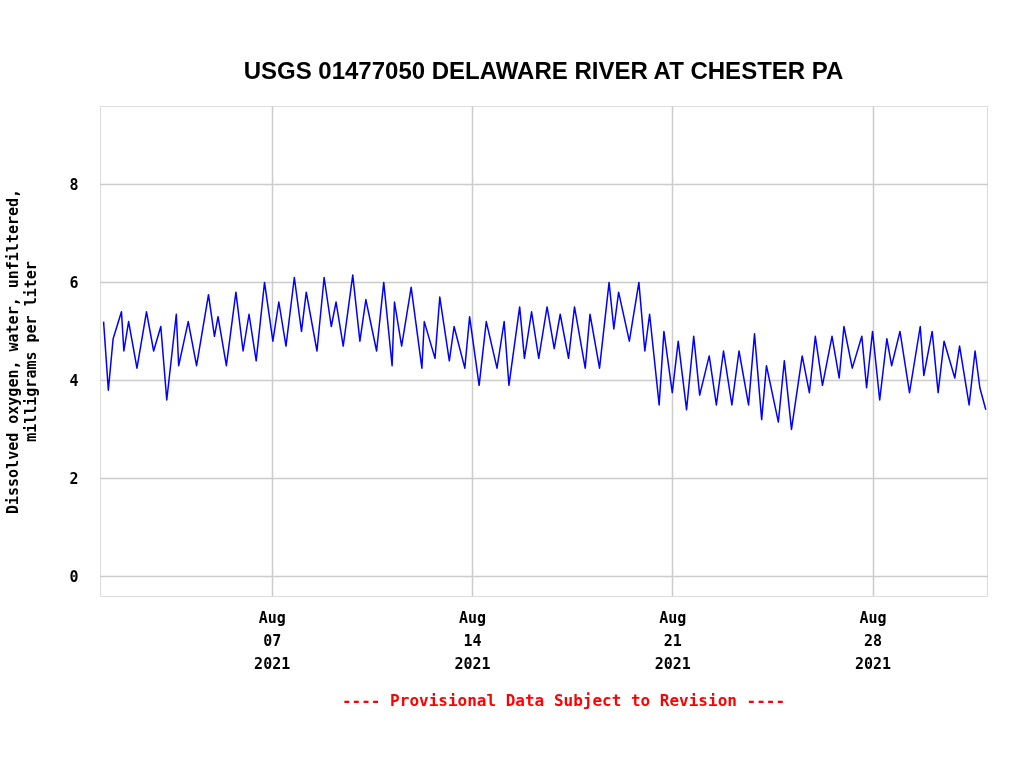  Describe the element at coordinates (472, 640) in the screenshot. I see `x-tick-label: Aug 14 2021` at that location.